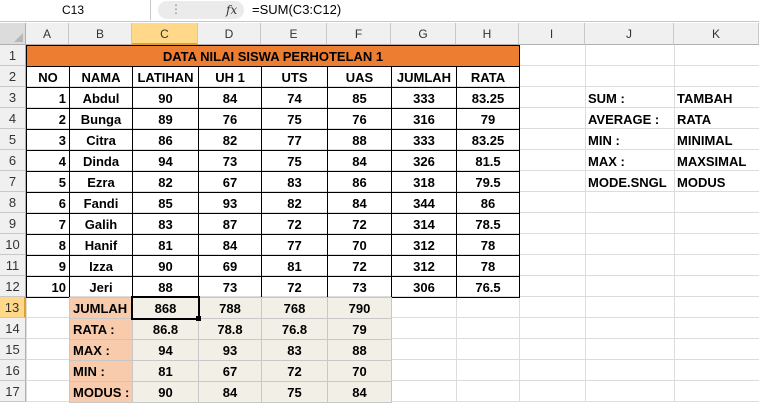 The image size is (759, 420). I want to click on summary-value: 79, so click(359, 329).